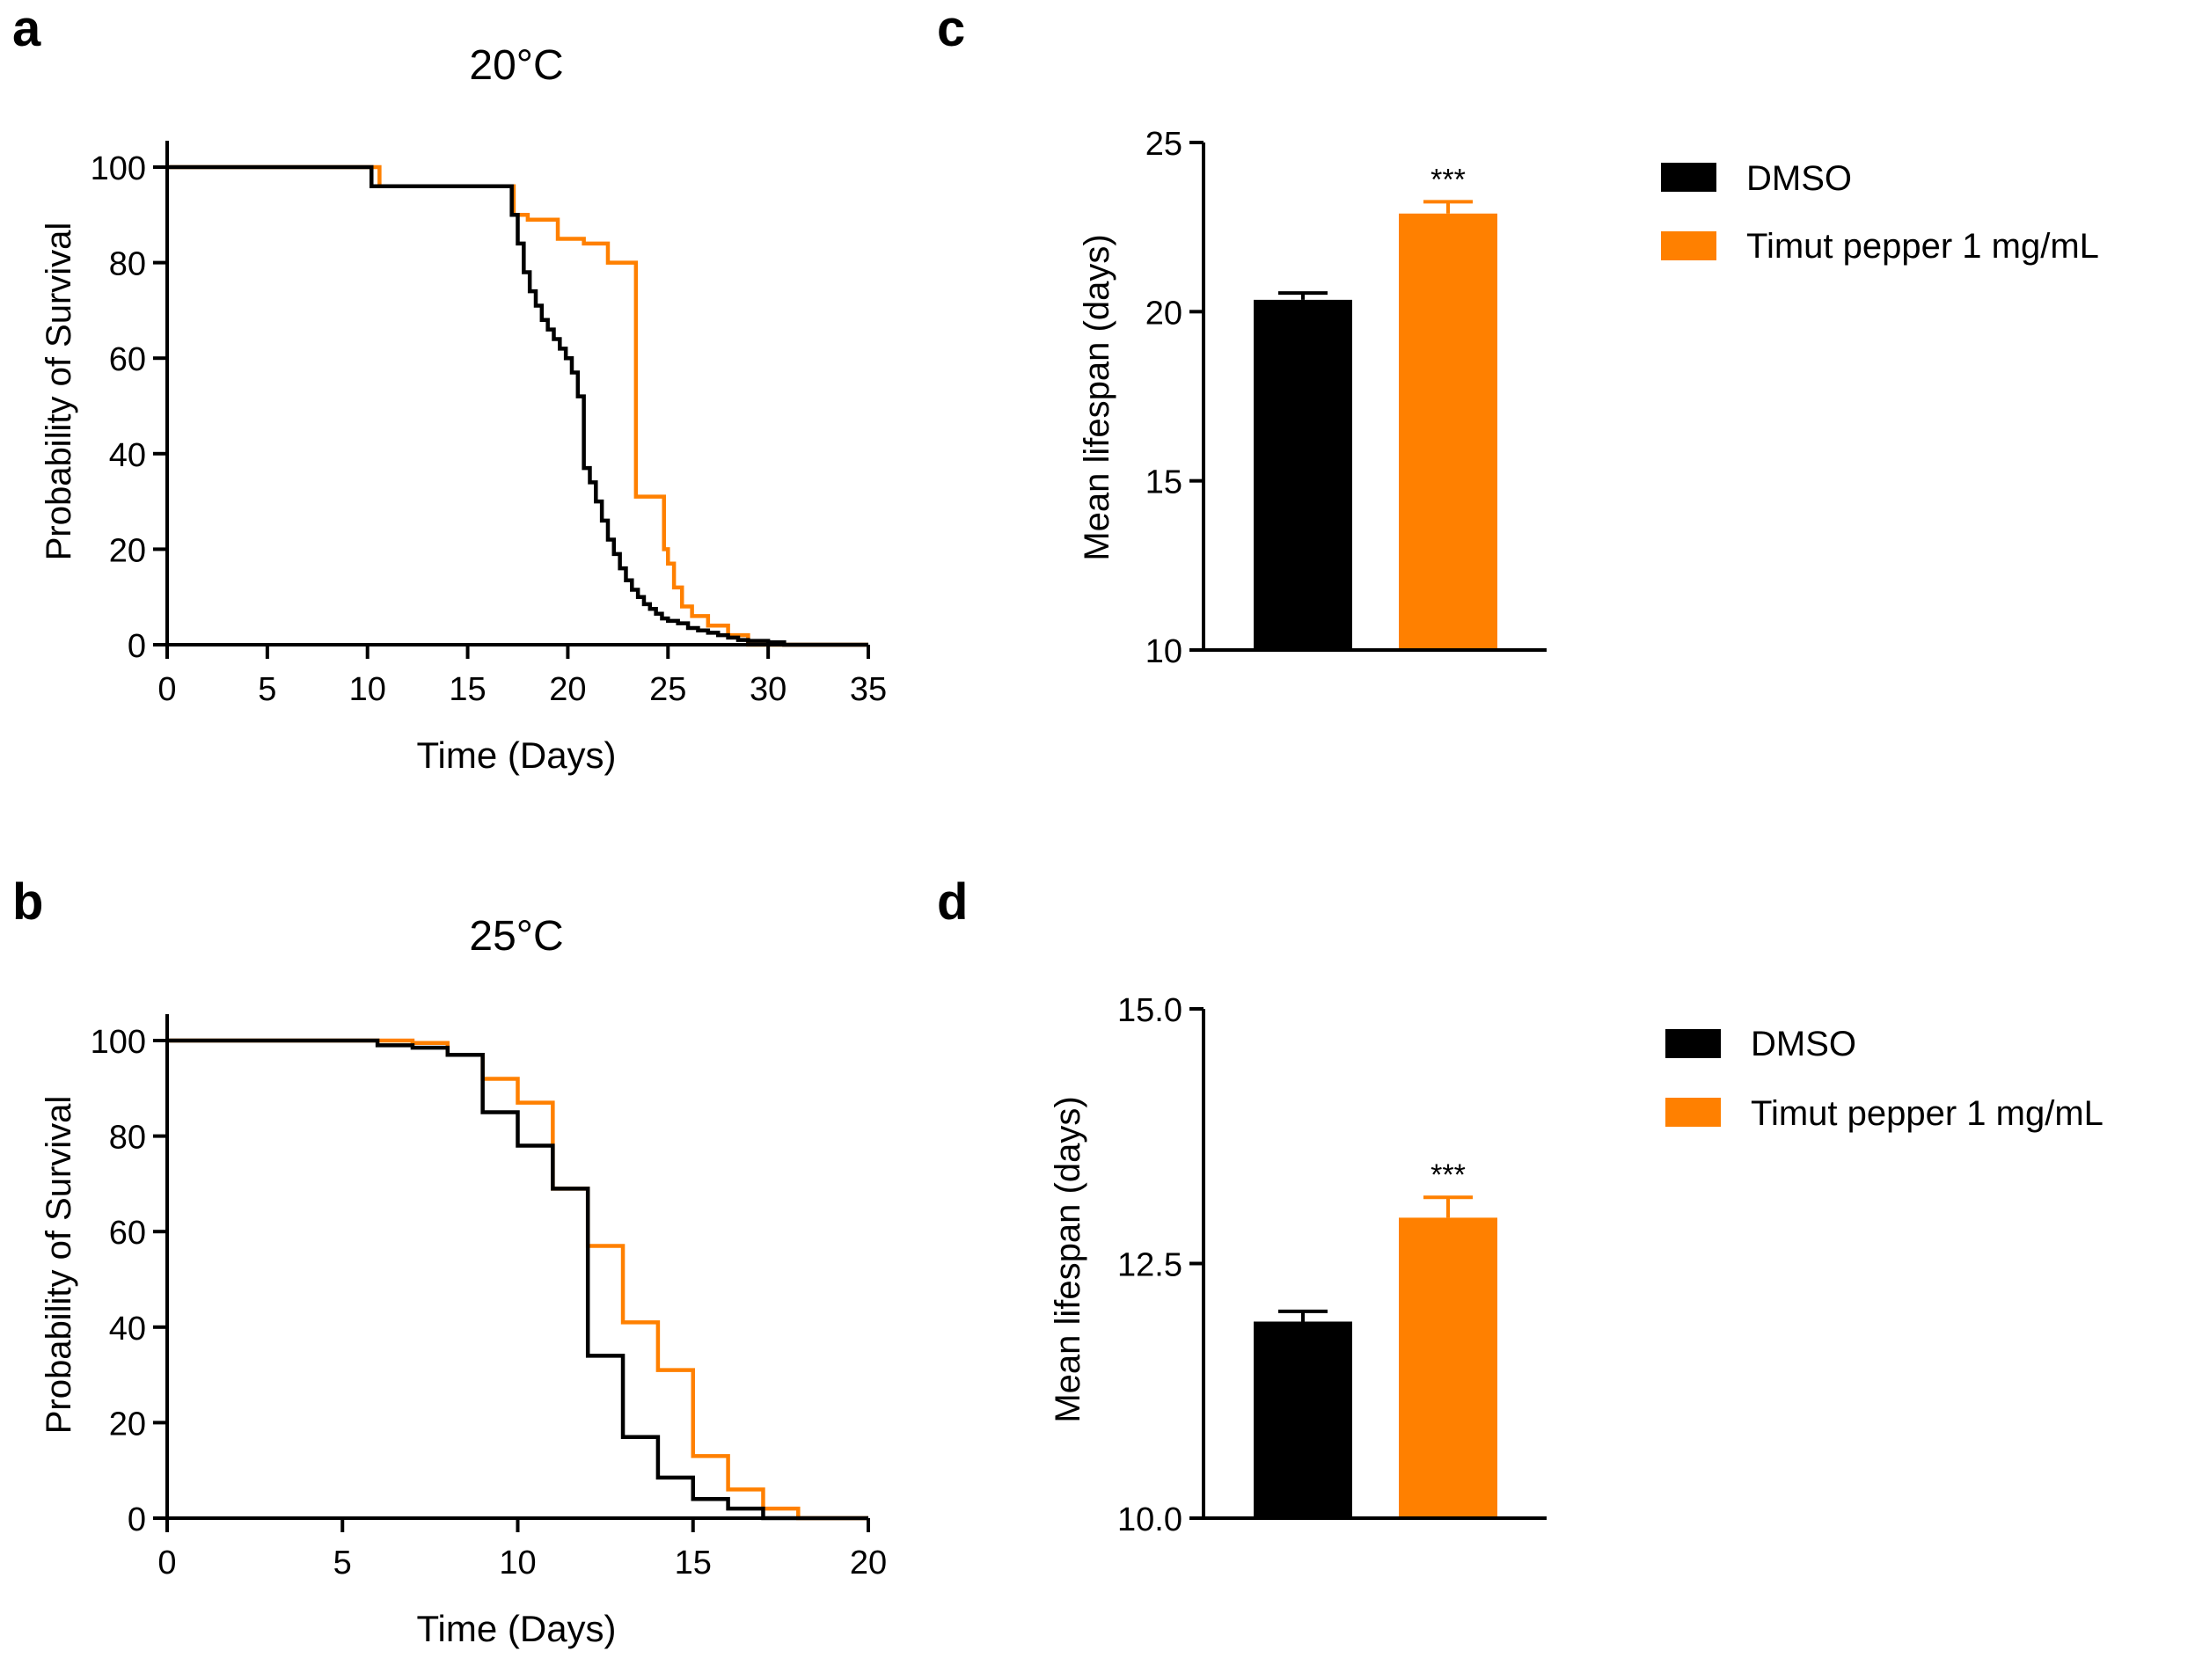 This screenshot has width=2195, height=1680. I want to click on chart-b-series-dmso-line, so click(518, 1279).